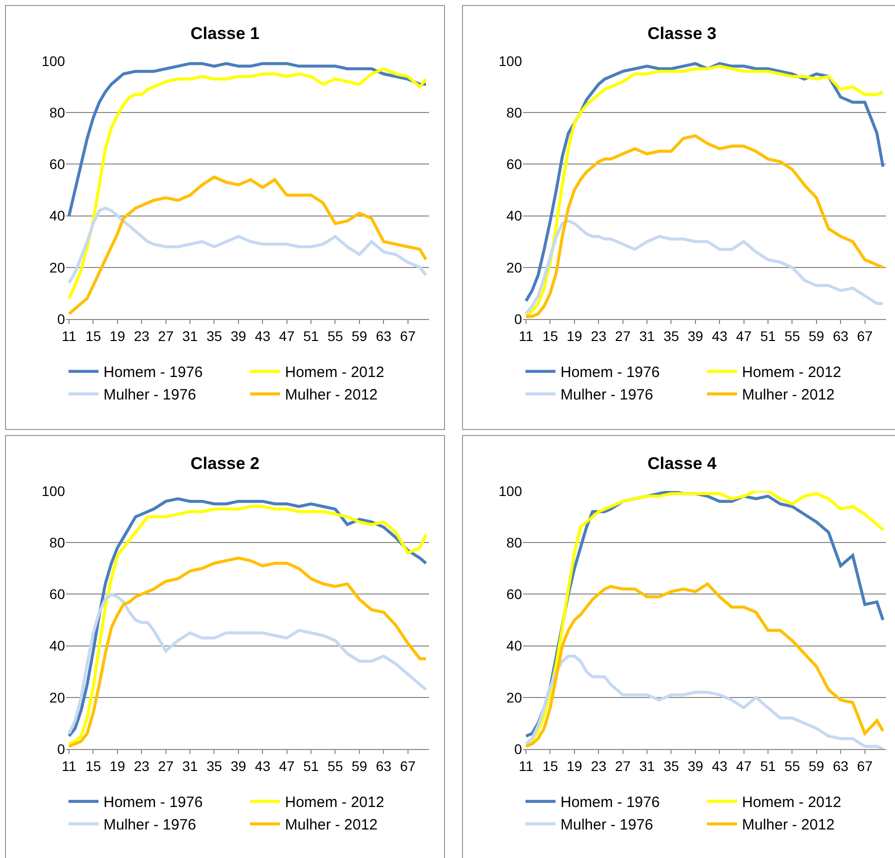  I want to click on chart-title: Classe 2, so click(225, 464).